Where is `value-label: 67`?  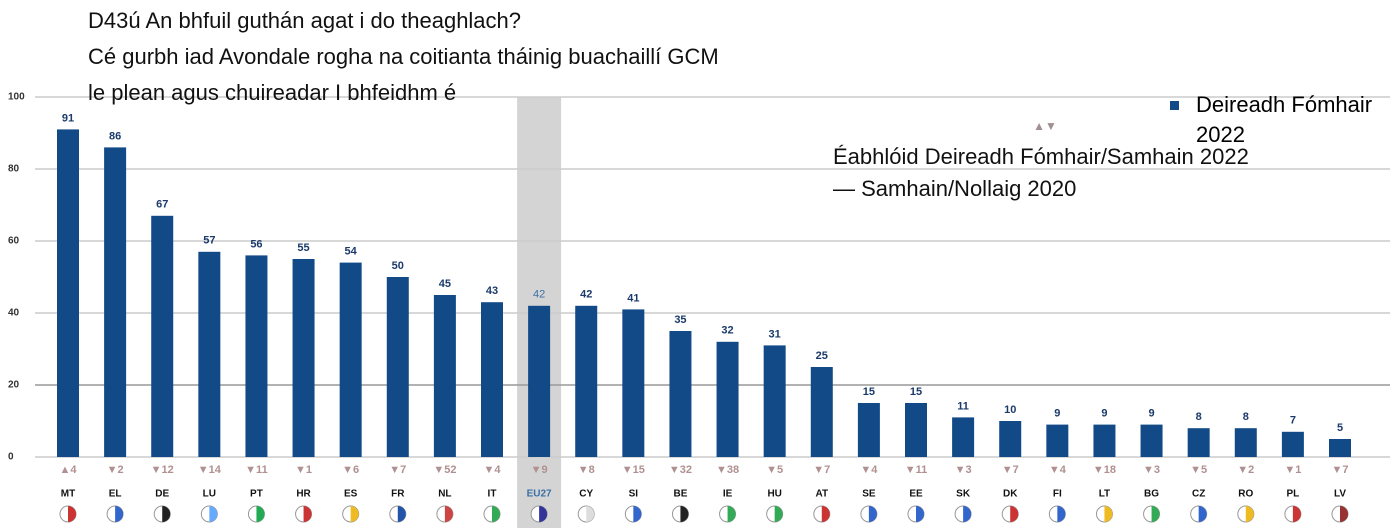 value-label: 67 is located at coordinates (162, 205).